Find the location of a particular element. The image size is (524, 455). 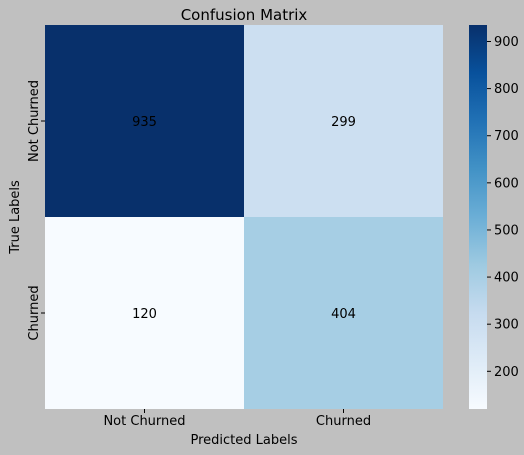

colorbar-tick-label: 900 is located at coordinates (506, 42).